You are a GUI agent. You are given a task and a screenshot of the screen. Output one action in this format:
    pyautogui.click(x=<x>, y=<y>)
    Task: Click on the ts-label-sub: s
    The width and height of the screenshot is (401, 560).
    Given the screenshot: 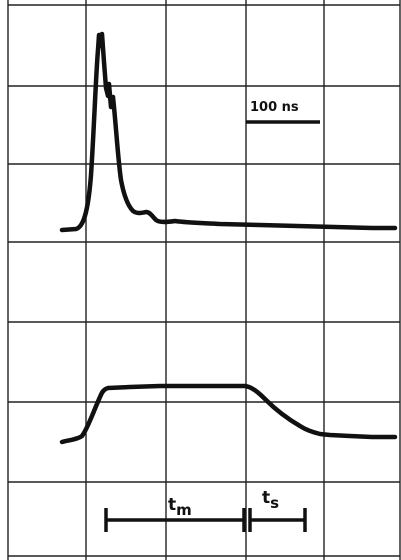 What is the action you would take?
    pyautogui.click(x=274, y=503)
    